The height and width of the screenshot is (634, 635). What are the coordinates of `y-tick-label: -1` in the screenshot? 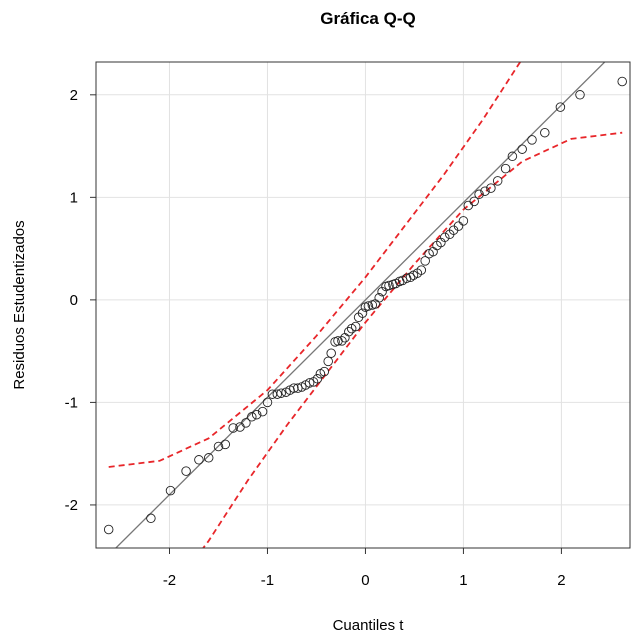 It's located at (71, 402).